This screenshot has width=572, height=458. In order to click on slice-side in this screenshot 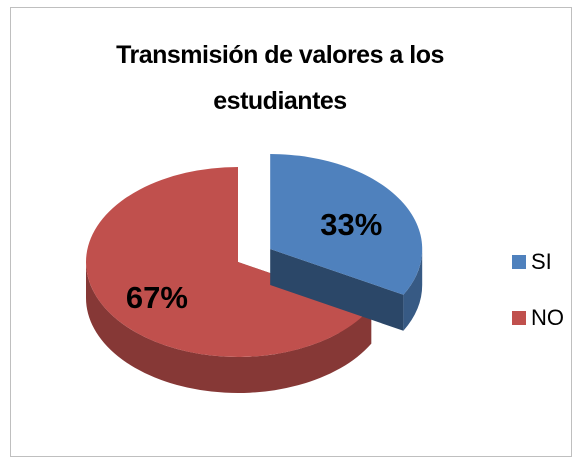, I will do `click(337, 290)`.